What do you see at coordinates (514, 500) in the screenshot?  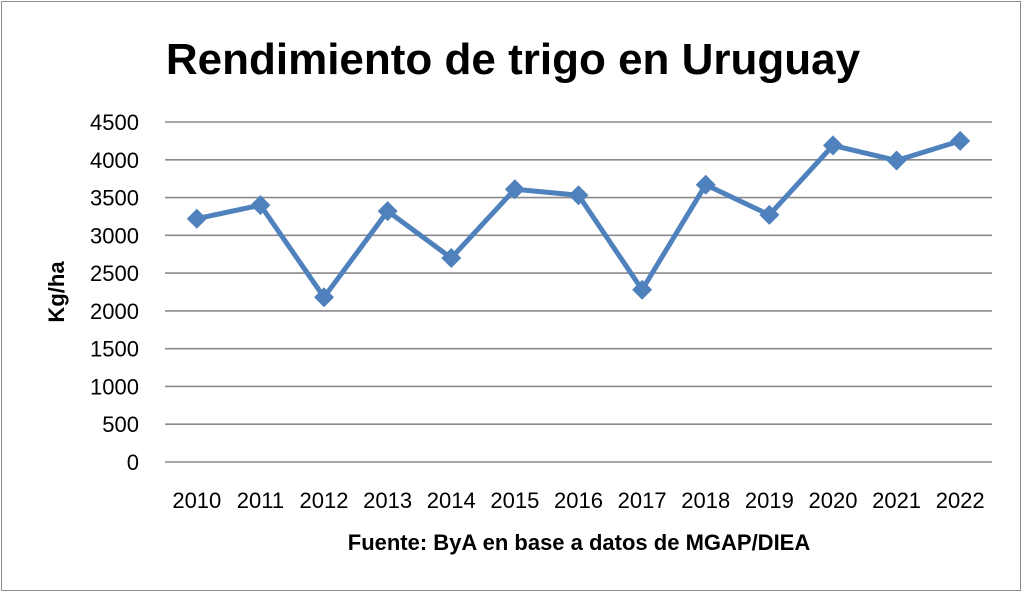 I see `x-tick-label: 2015` at bounding box center [514, 500].